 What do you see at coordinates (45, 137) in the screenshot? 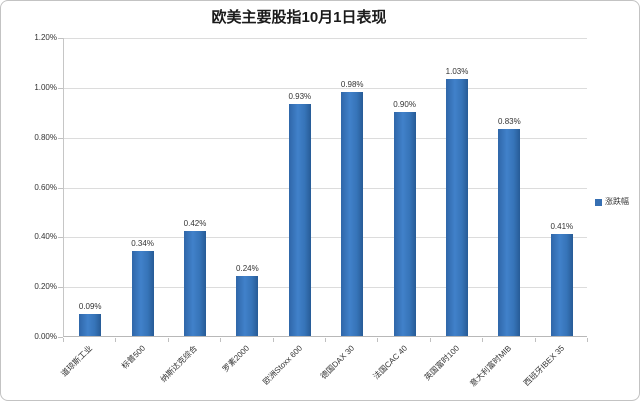
I see `y-axis-tick-label: 0.80%` at bounding box center [45, 137].